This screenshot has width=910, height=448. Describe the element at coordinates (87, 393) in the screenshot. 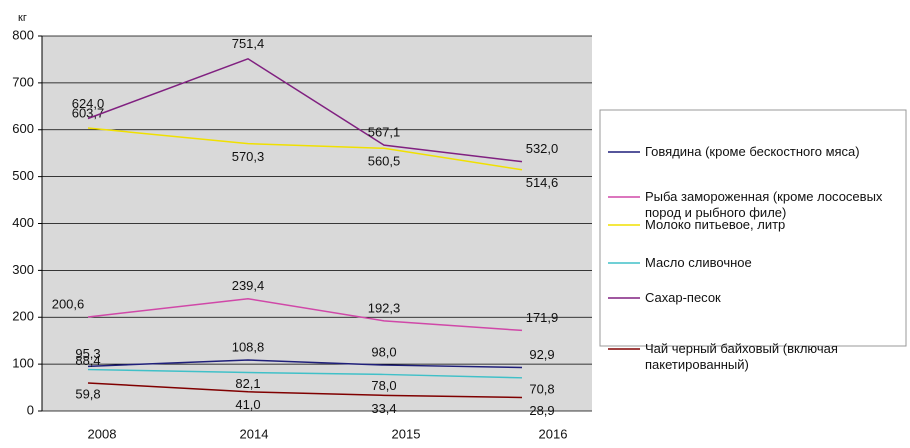

I see `data-label: 59,8` at that location.